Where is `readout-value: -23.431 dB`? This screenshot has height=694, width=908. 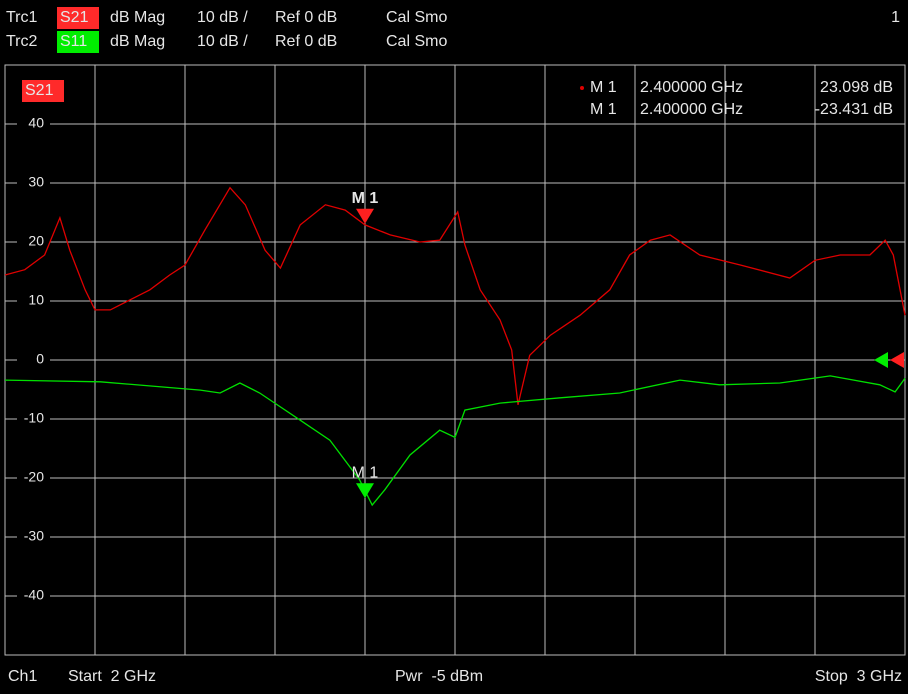
readout-value: -23.431 dB is located at coordinates (854, 109).